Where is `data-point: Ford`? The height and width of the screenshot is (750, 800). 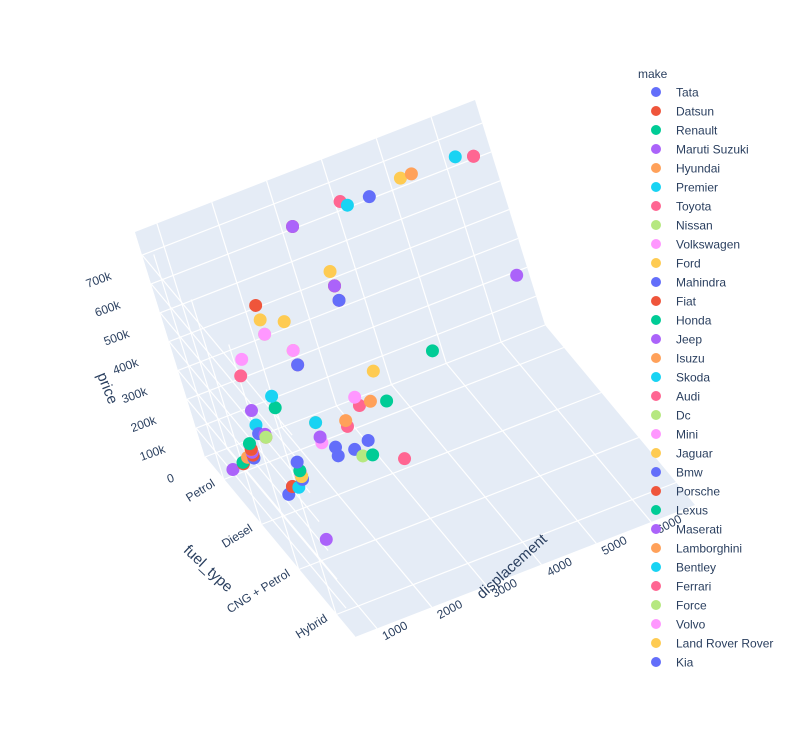
data-point: Ford is located at coordinates (373, 371).